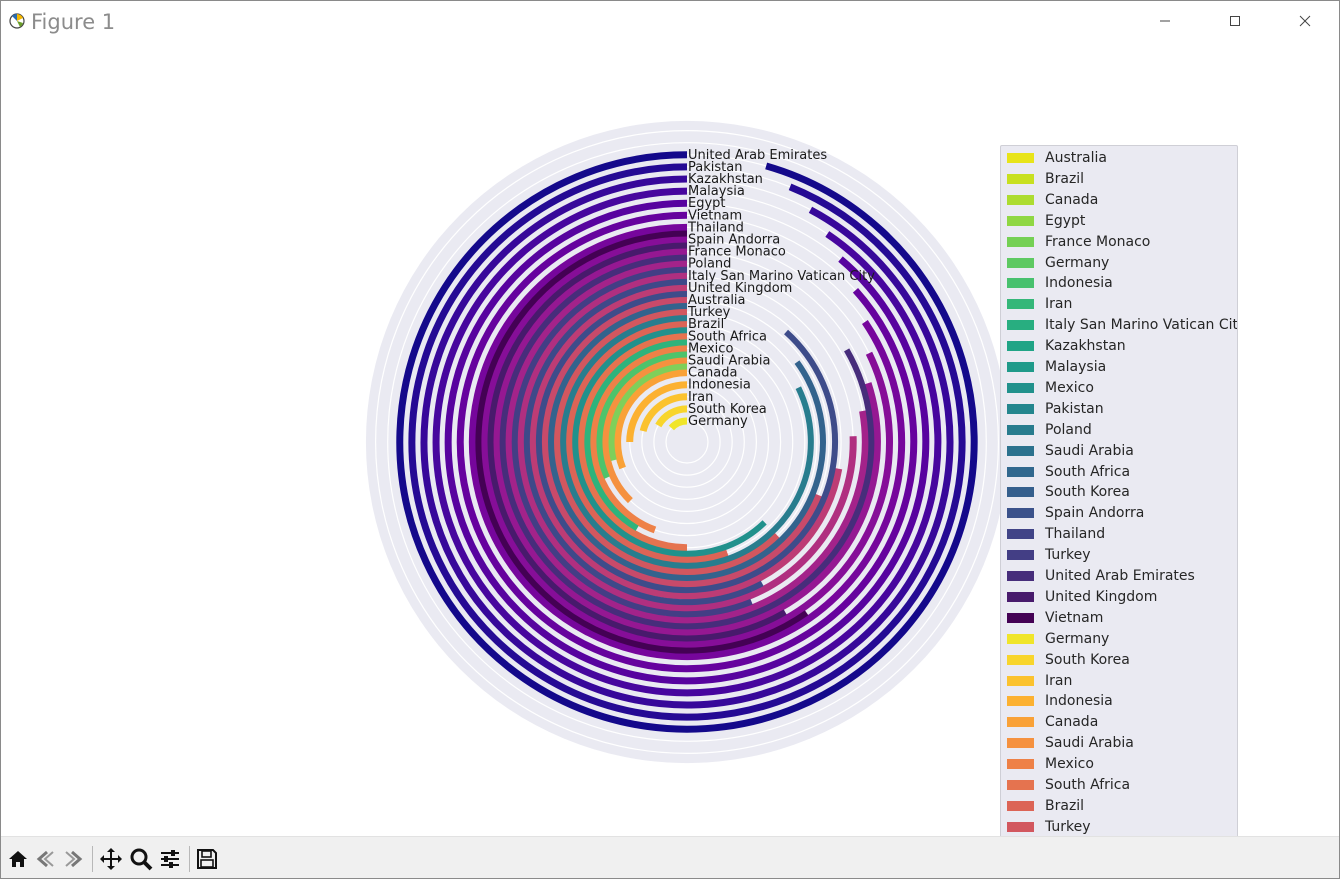 This screenshot has width=1340, height=879. What do you see at coordinates (17, 21) in the screenshot?
I see `matplotlib-icon` at bounding box center [17, 21].